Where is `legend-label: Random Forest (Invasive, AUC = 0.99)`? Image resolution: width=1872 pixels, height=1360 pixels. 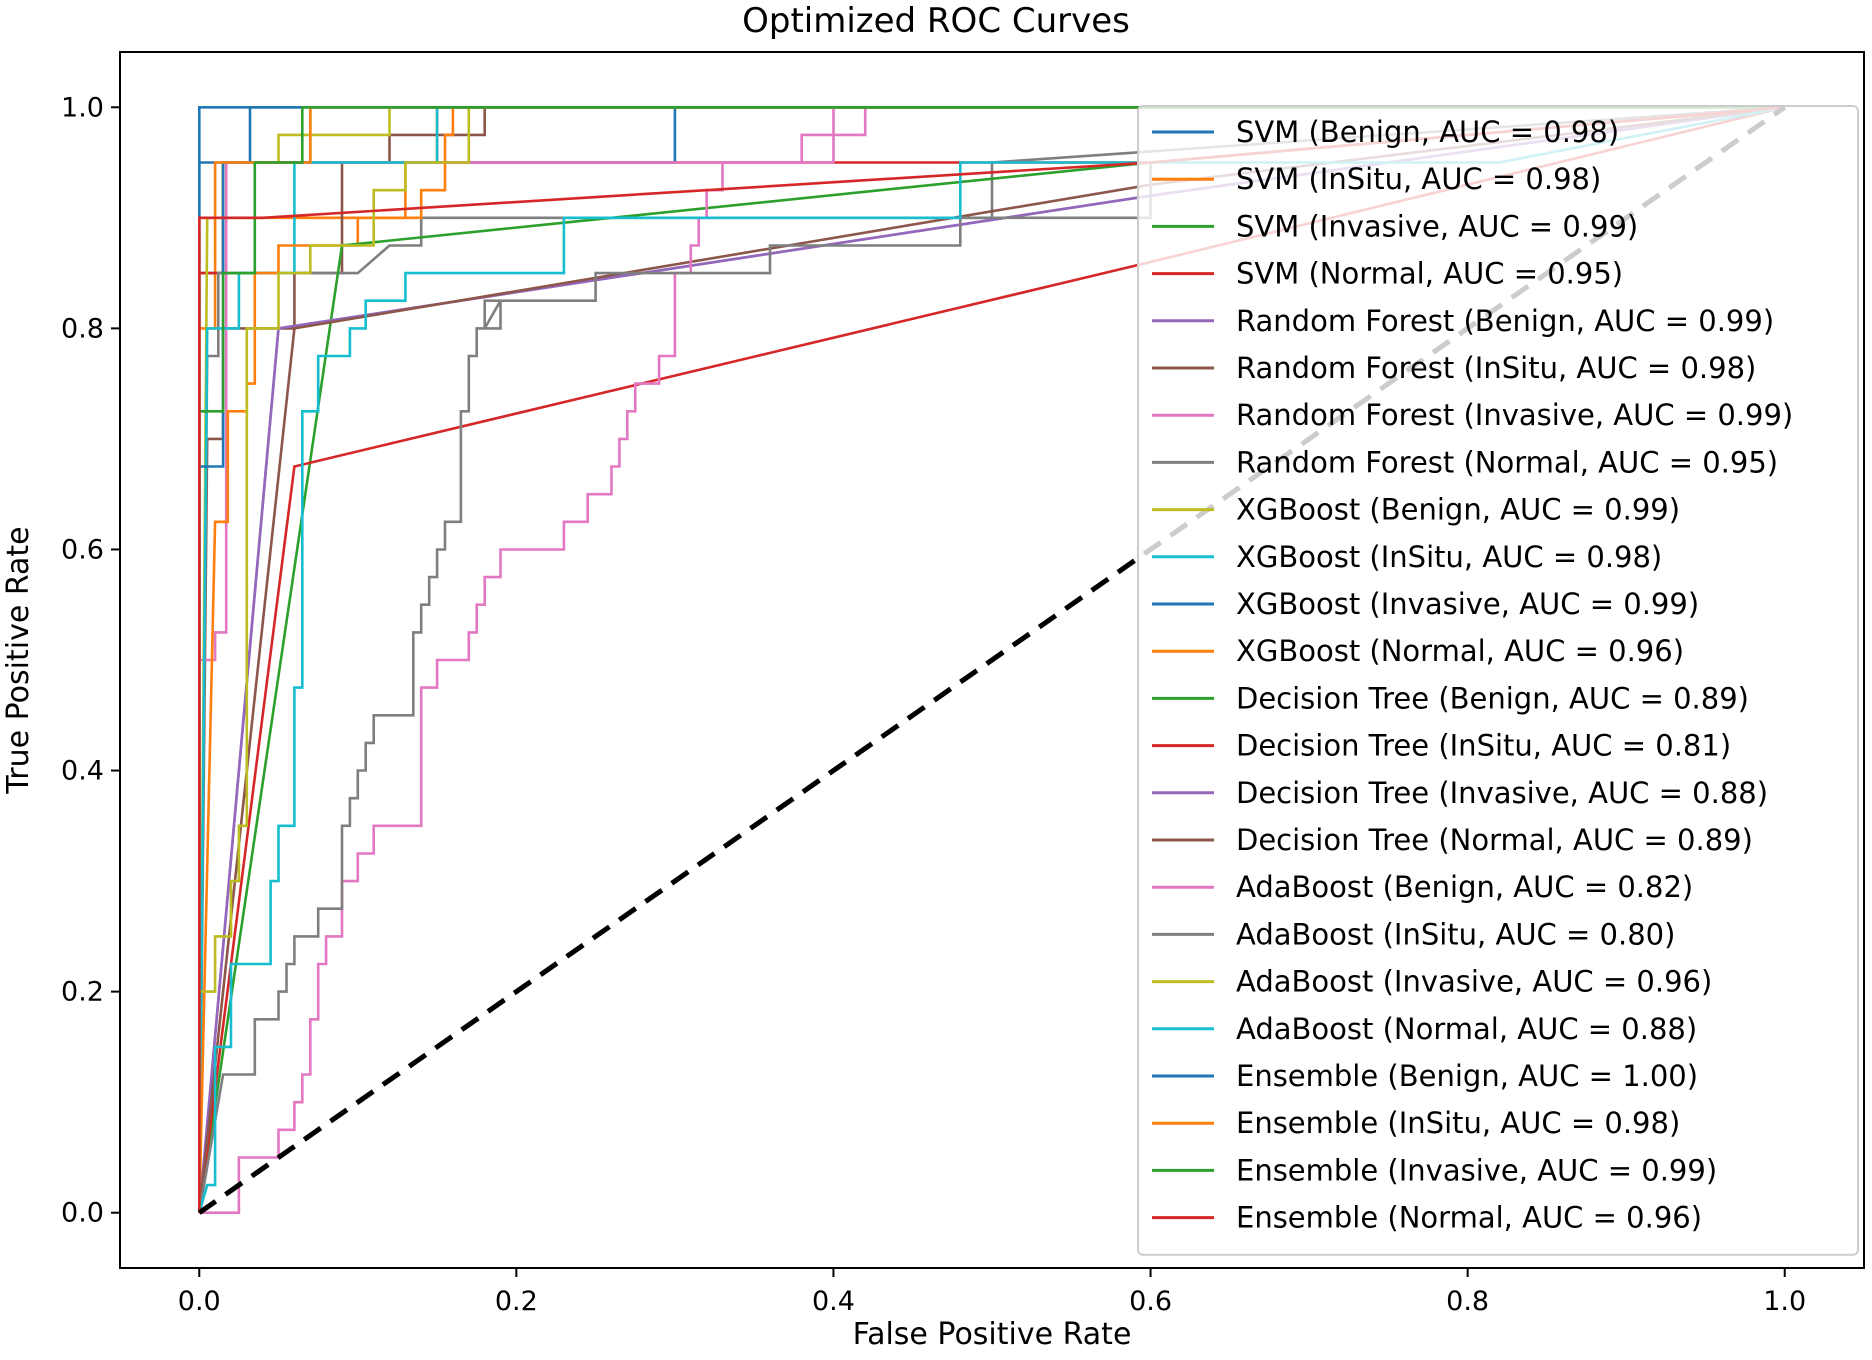
legend-label: Random Forest (Invasive, AUC = 0.99) is located at coordinates (1514, 415).